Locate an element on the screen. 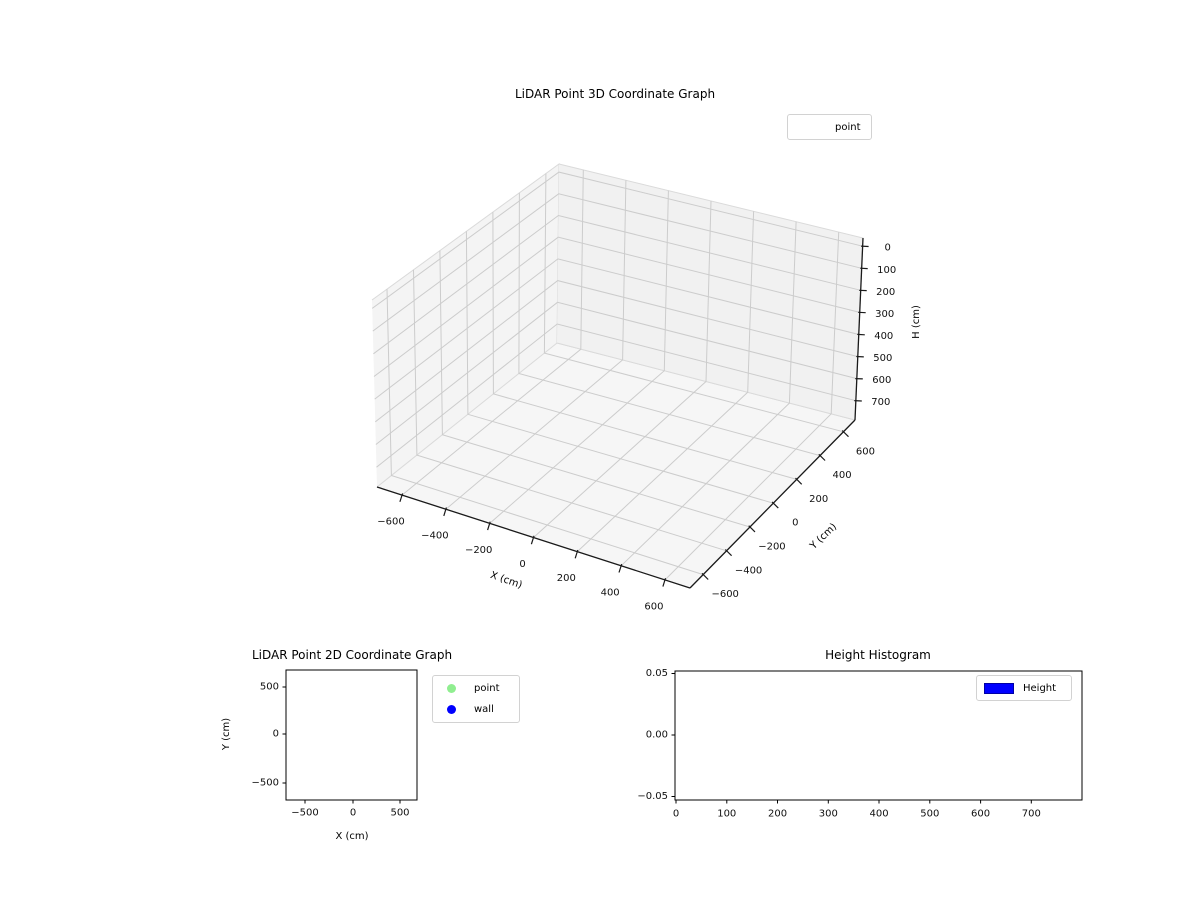 Image resolution: width=1200 pixels, height=900 pixels. plot3d-z-axis-label: H (cm) is located at coordinates (916, 322).